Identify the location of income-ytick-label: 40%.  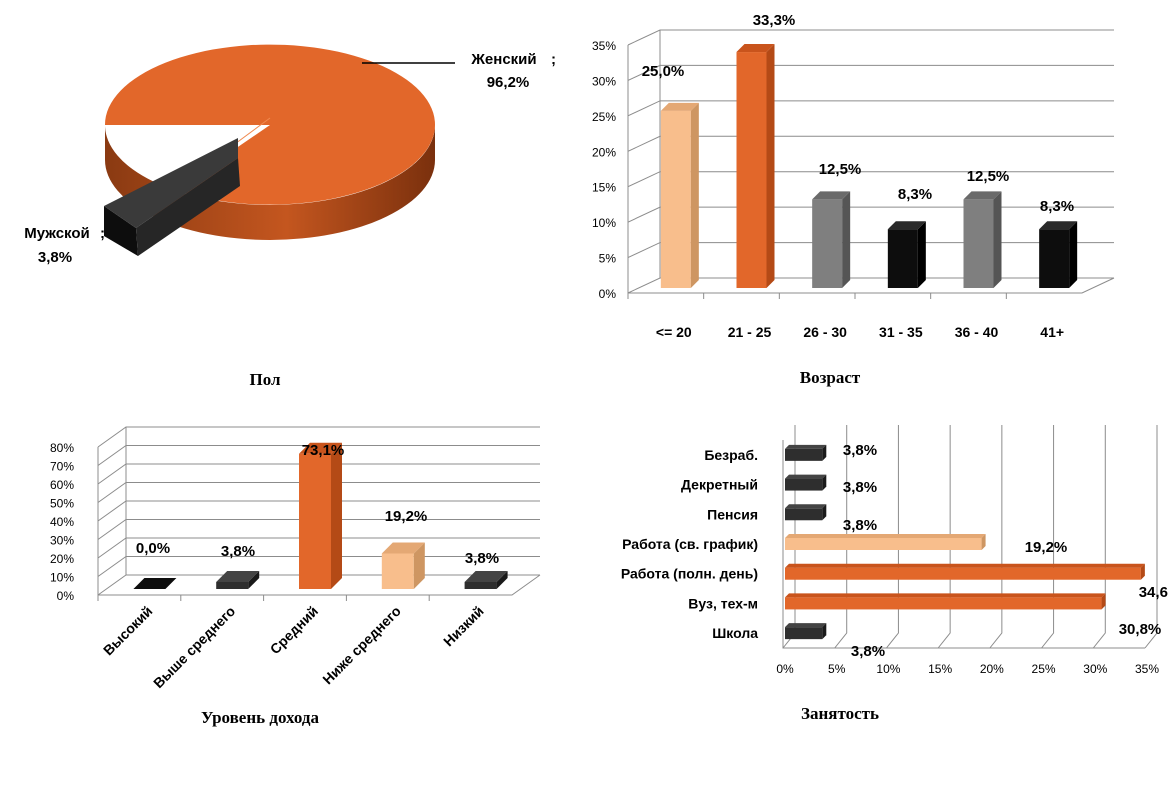
(62, 522).